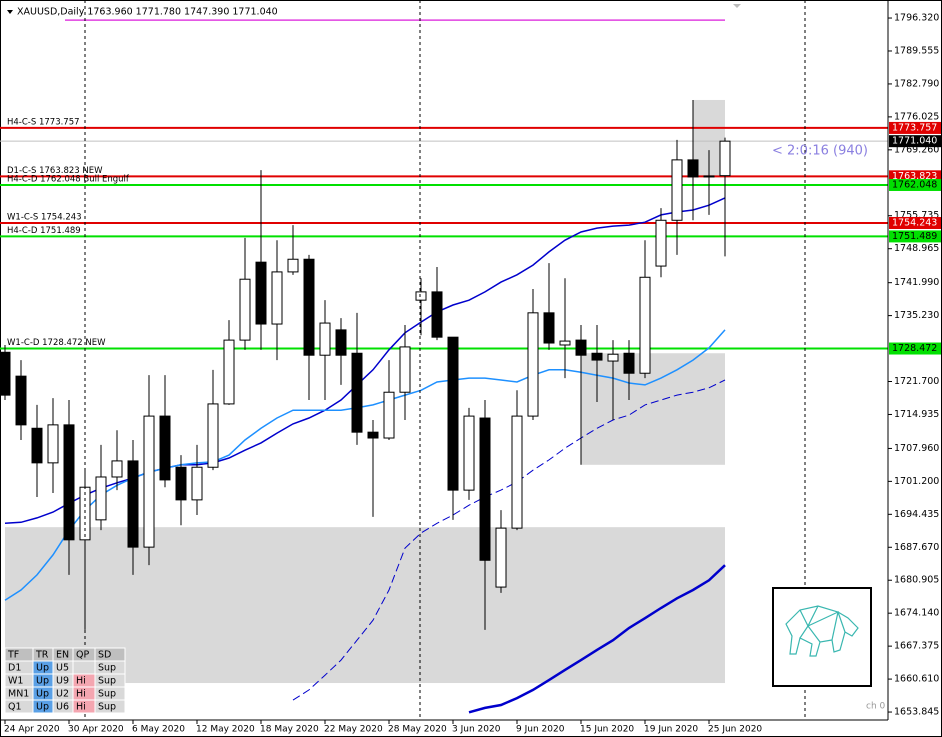 The height and width of the screenshot is (737, 942). Describe the element at coordinates (914, 176) in the screenshot. I see `price-tag-label: 1763.823` at that location.